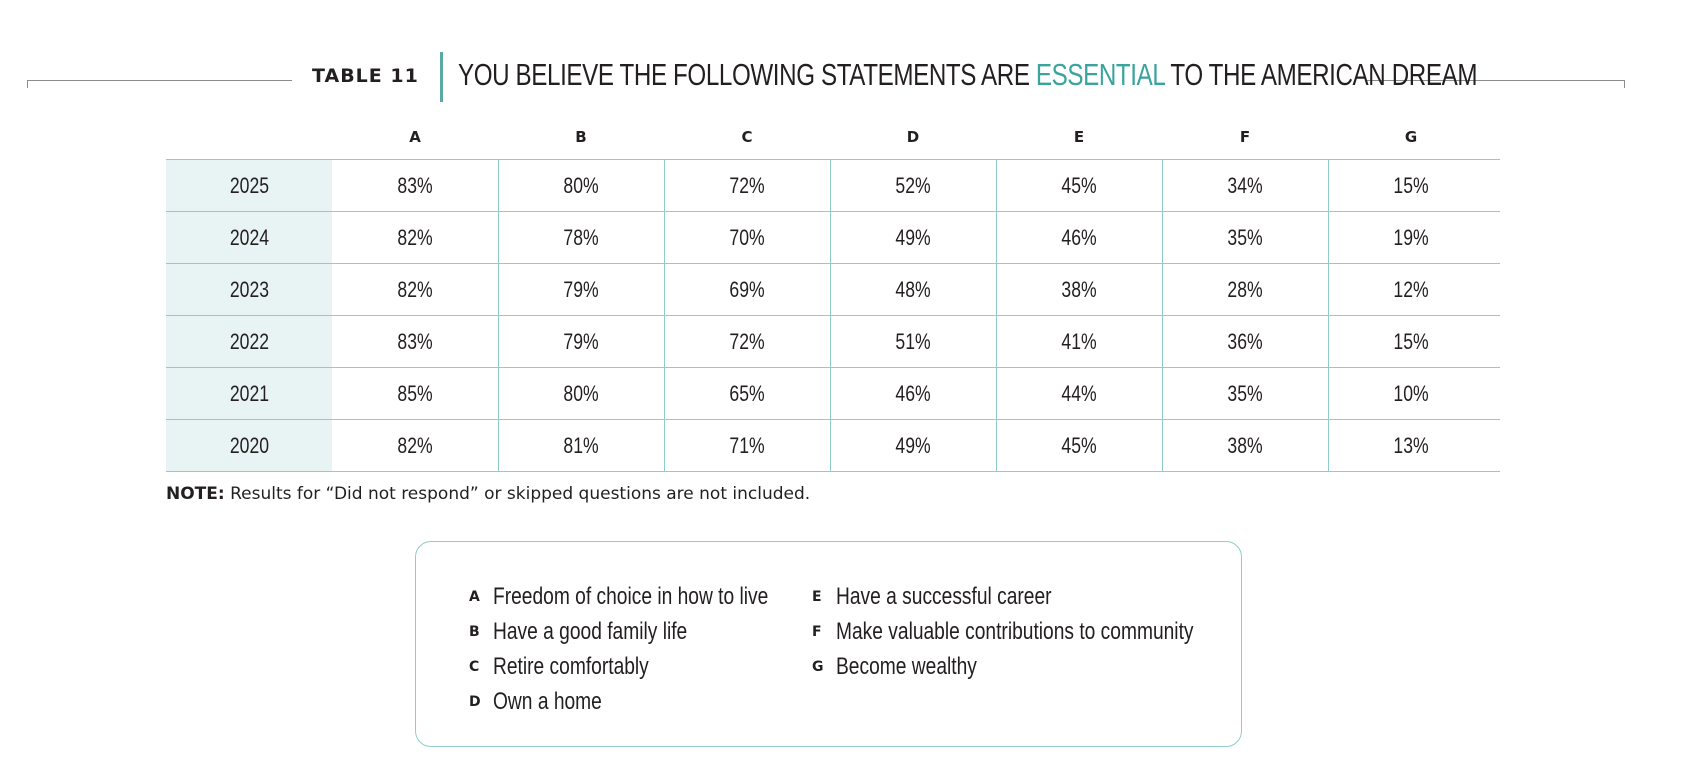 The image size is (1706, 778). Describe the element at coordinates (1411, 237) in the screenshot. I see `table-cell: 19%` at that location.